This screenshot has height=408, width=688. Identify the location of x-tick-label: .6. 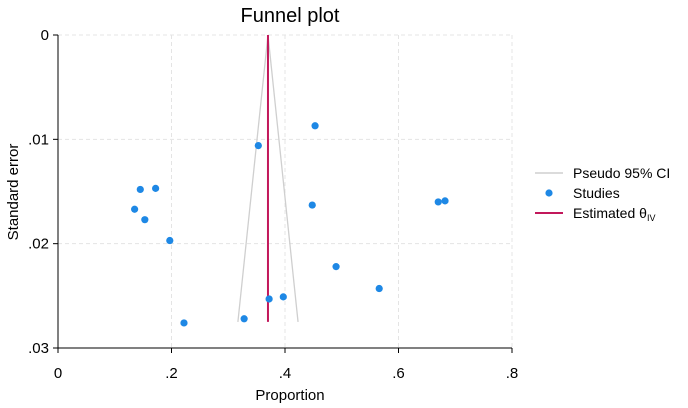
(398, 373).